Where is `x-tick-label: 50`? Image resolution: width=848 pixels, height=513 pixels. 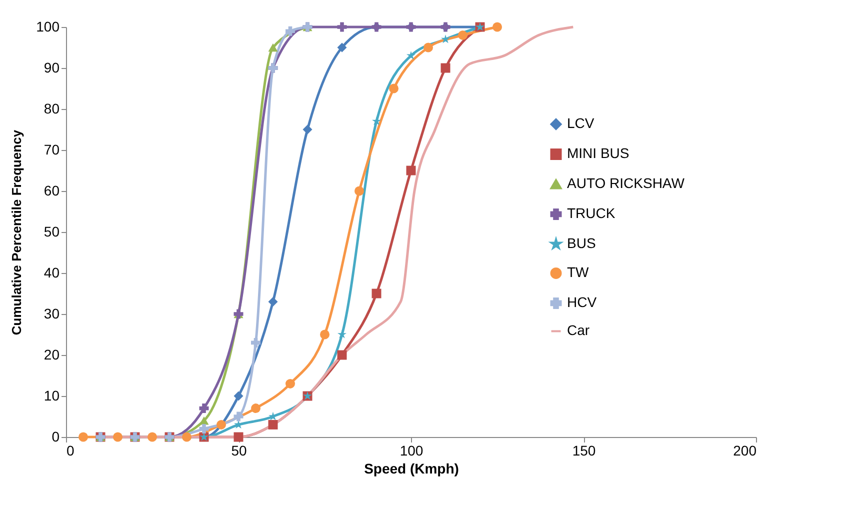 x-tick-label: 50 is located at coordinates (239, 450).